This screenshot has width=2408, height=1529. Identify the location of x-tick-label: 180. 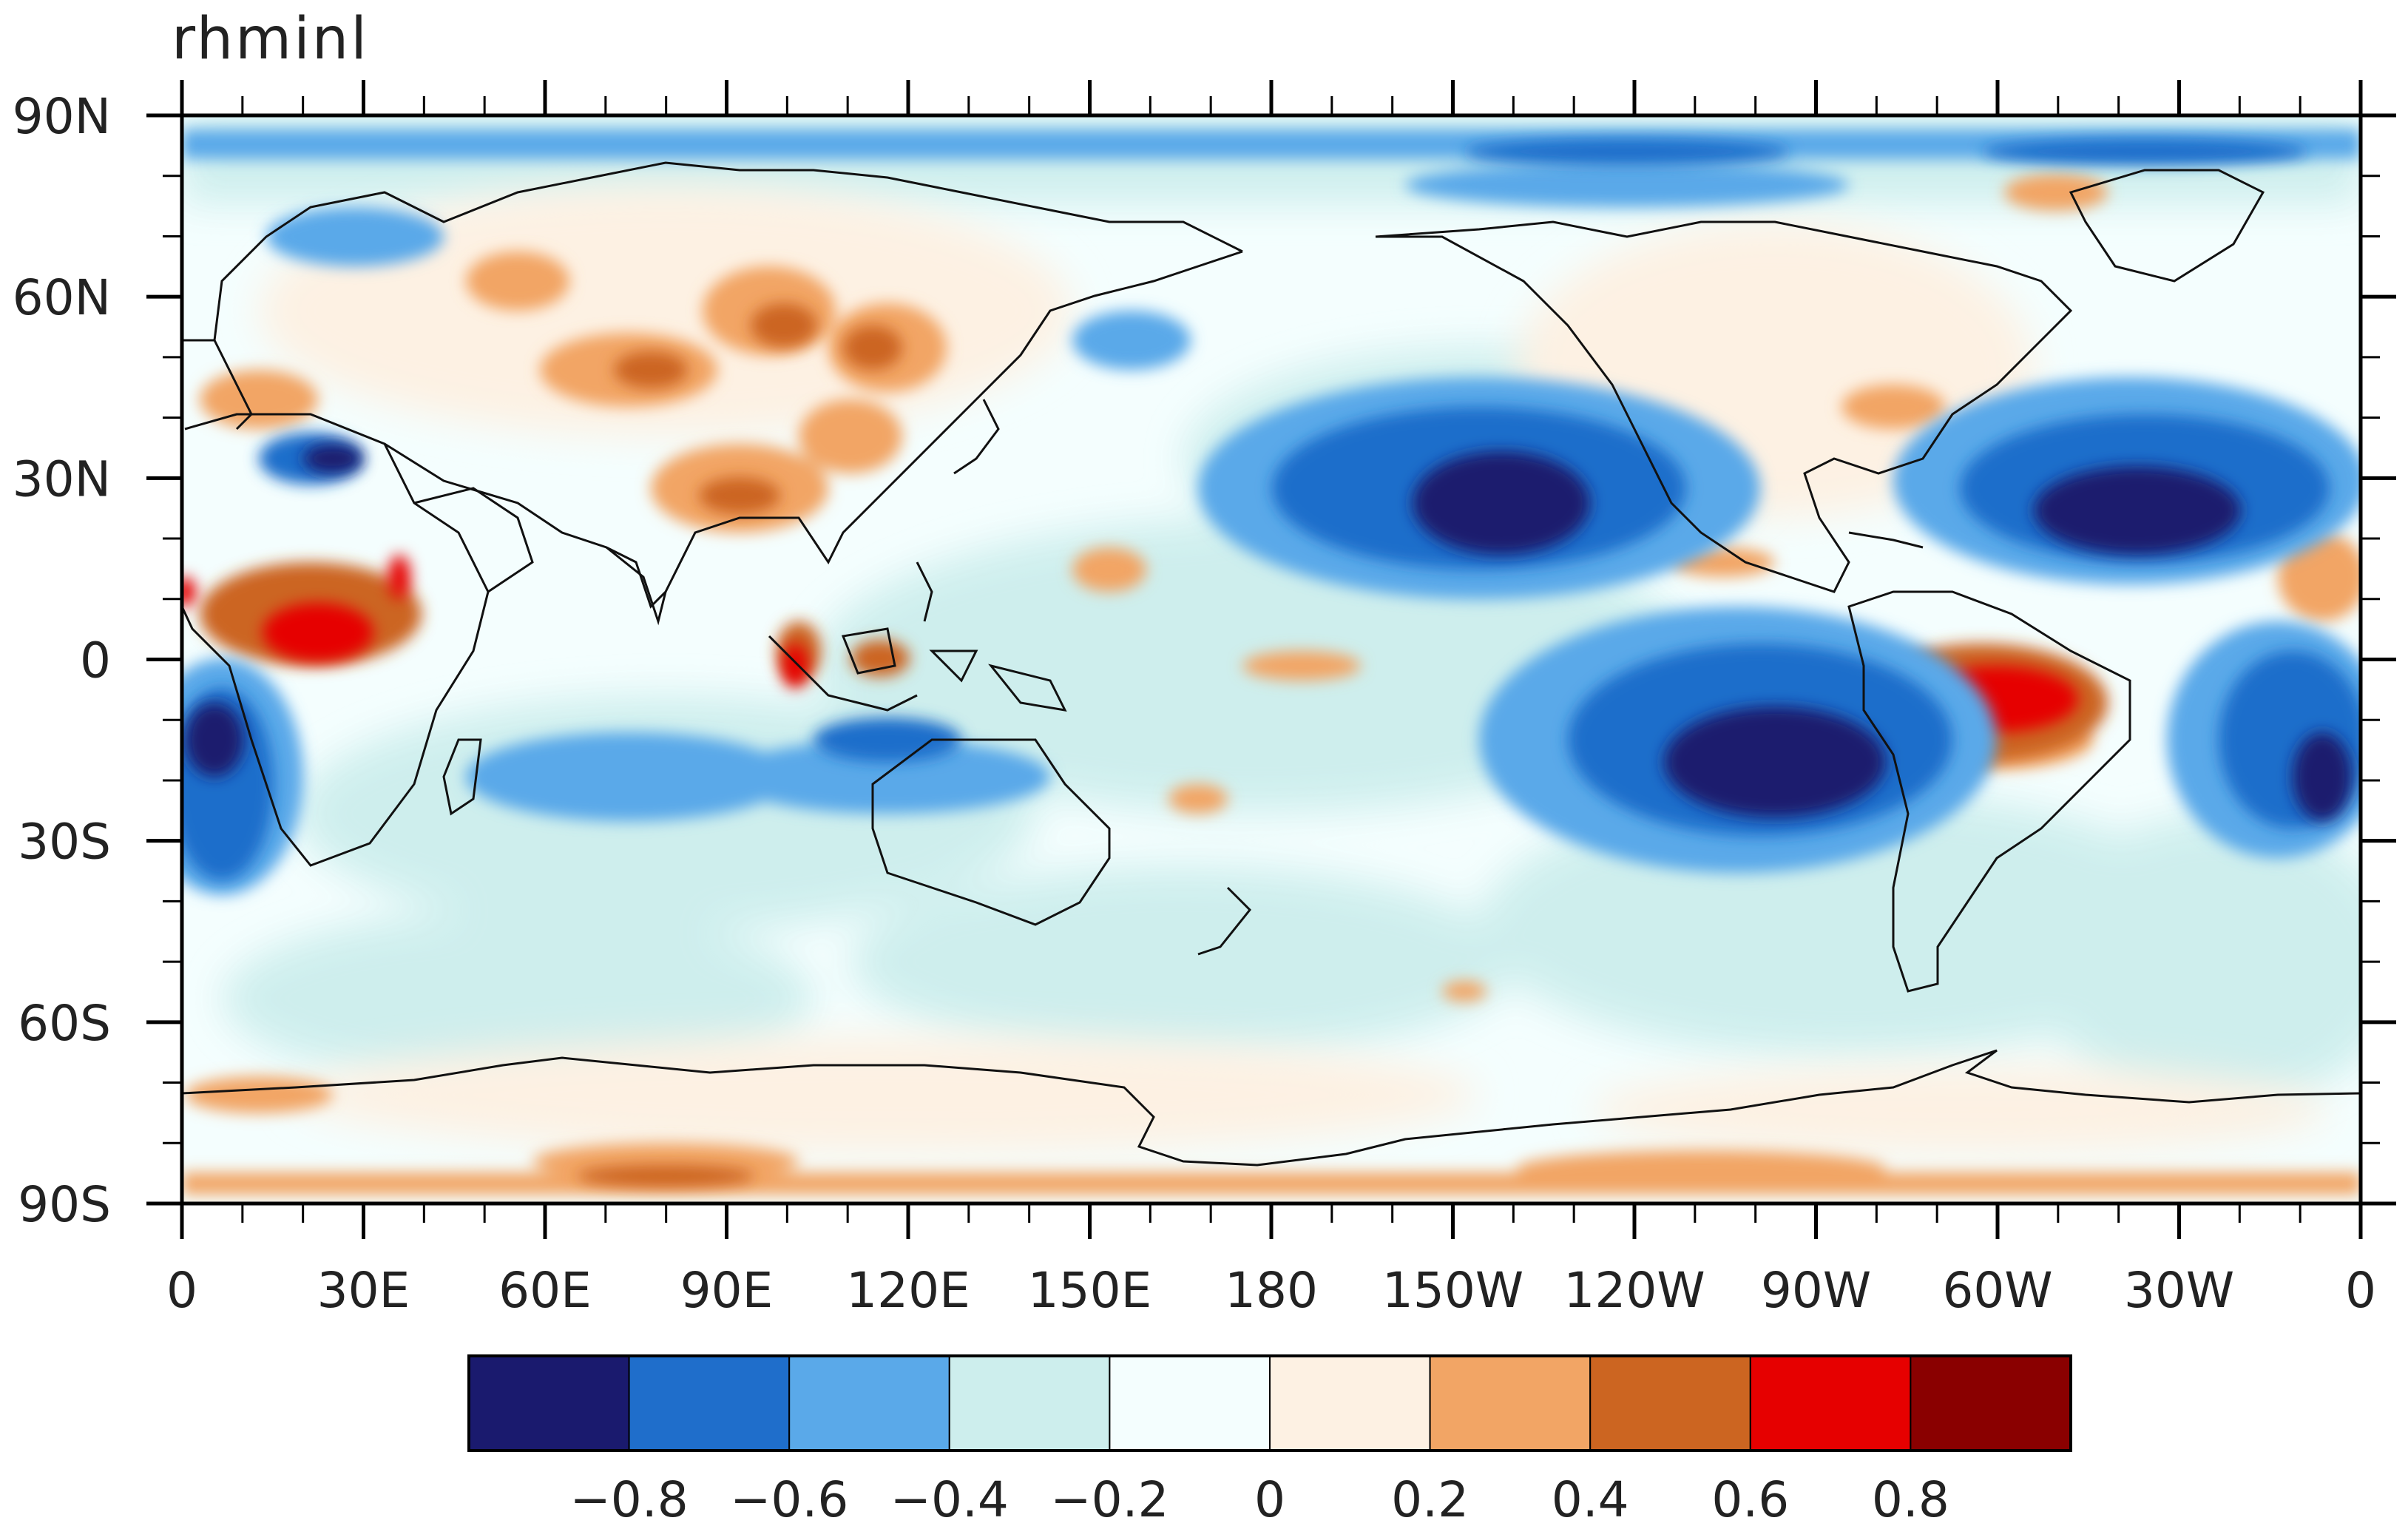
(1271, 1290).